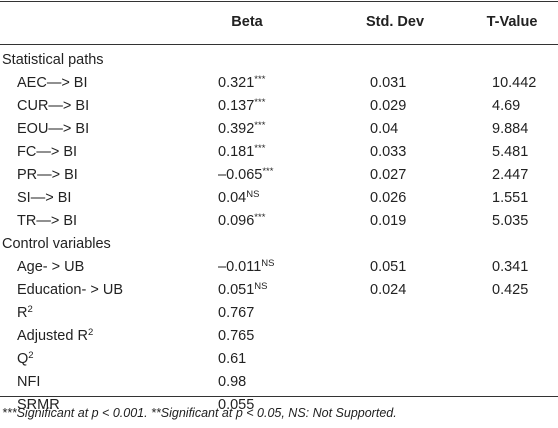 This screenshot has height=428, width=558. I want to click on t-value-cell: 5.481, so click(510, 152).